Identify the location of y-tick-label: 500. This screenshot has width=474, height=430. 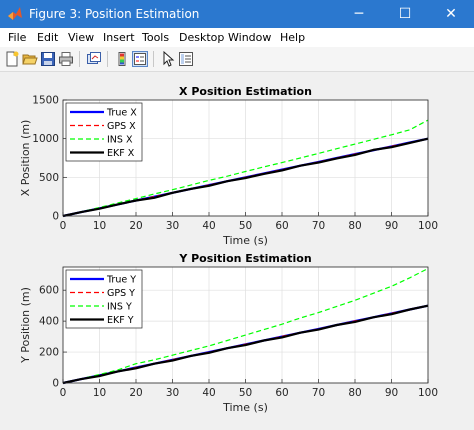
(49, 178).